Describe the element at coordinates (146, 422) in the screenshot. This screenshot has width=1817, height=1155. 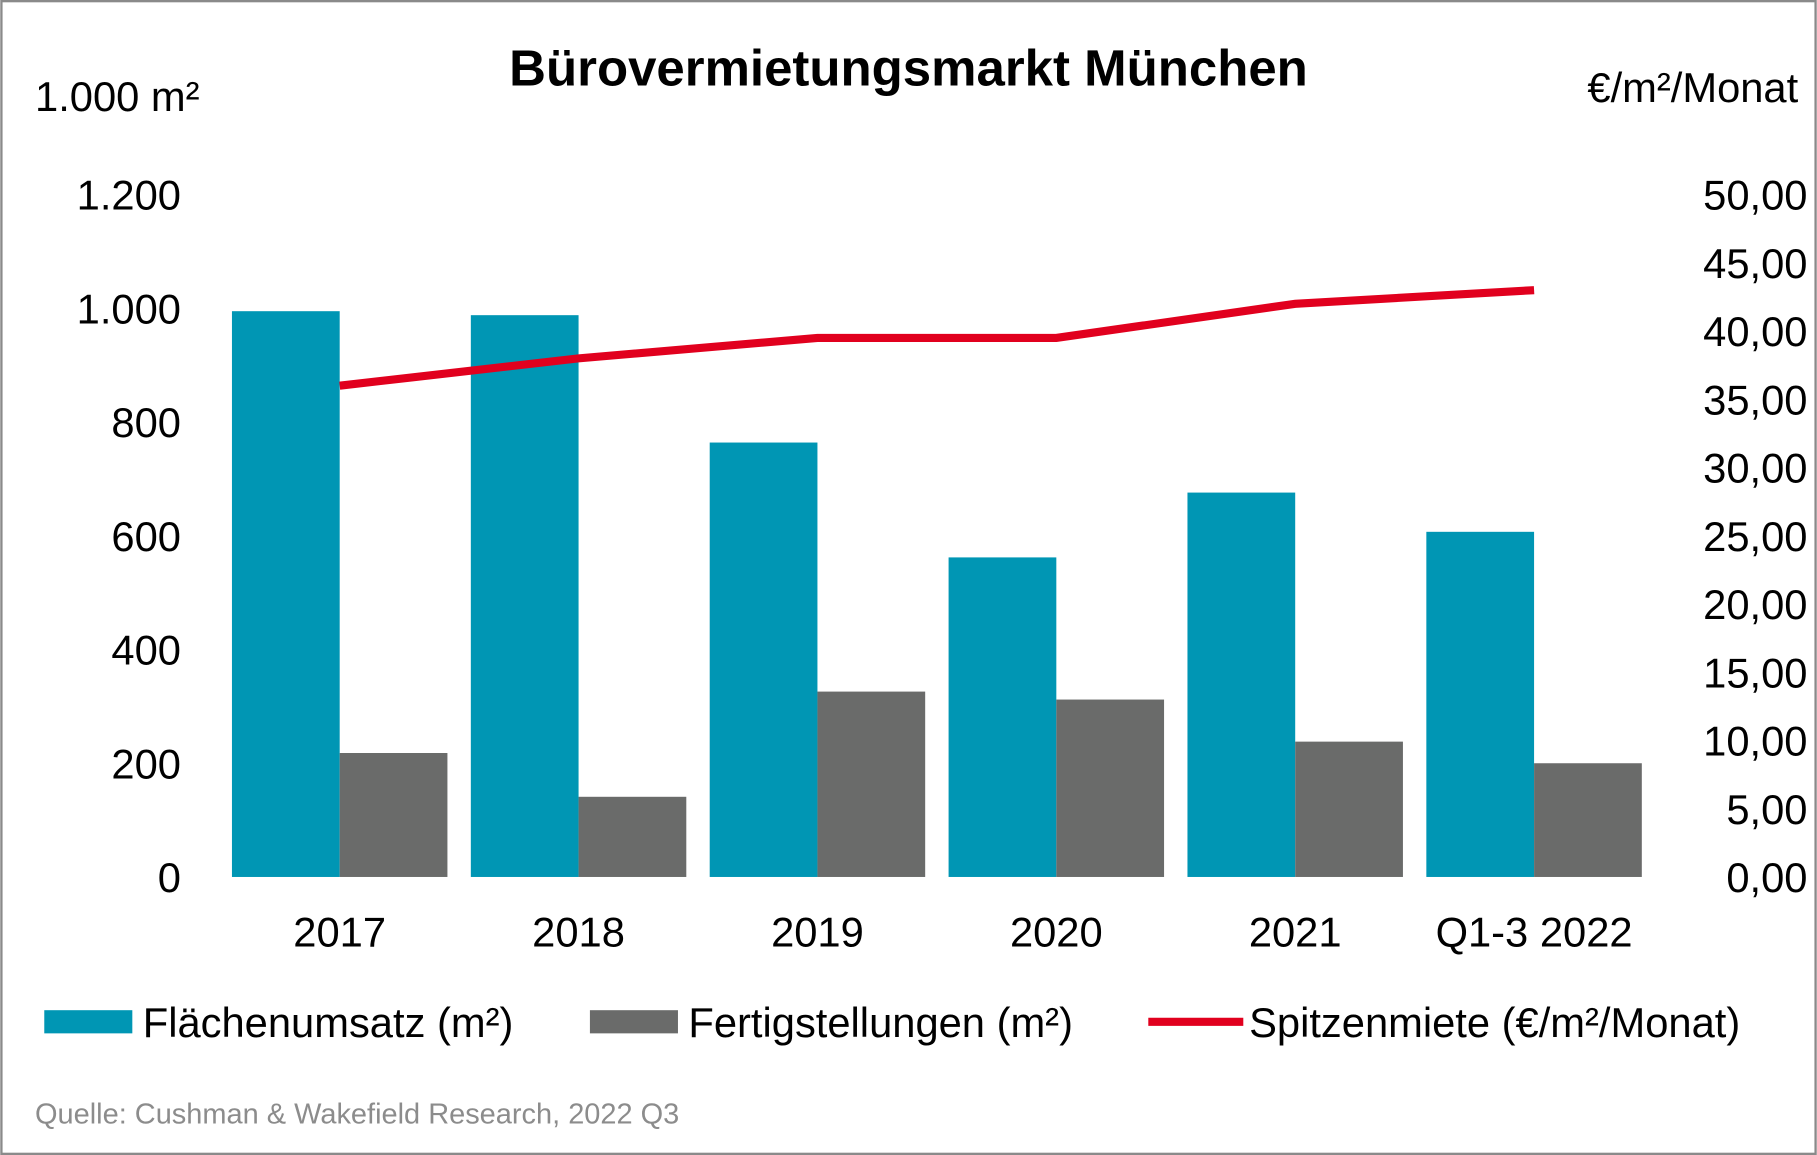
I see `left-tick-label: 800` at that location.